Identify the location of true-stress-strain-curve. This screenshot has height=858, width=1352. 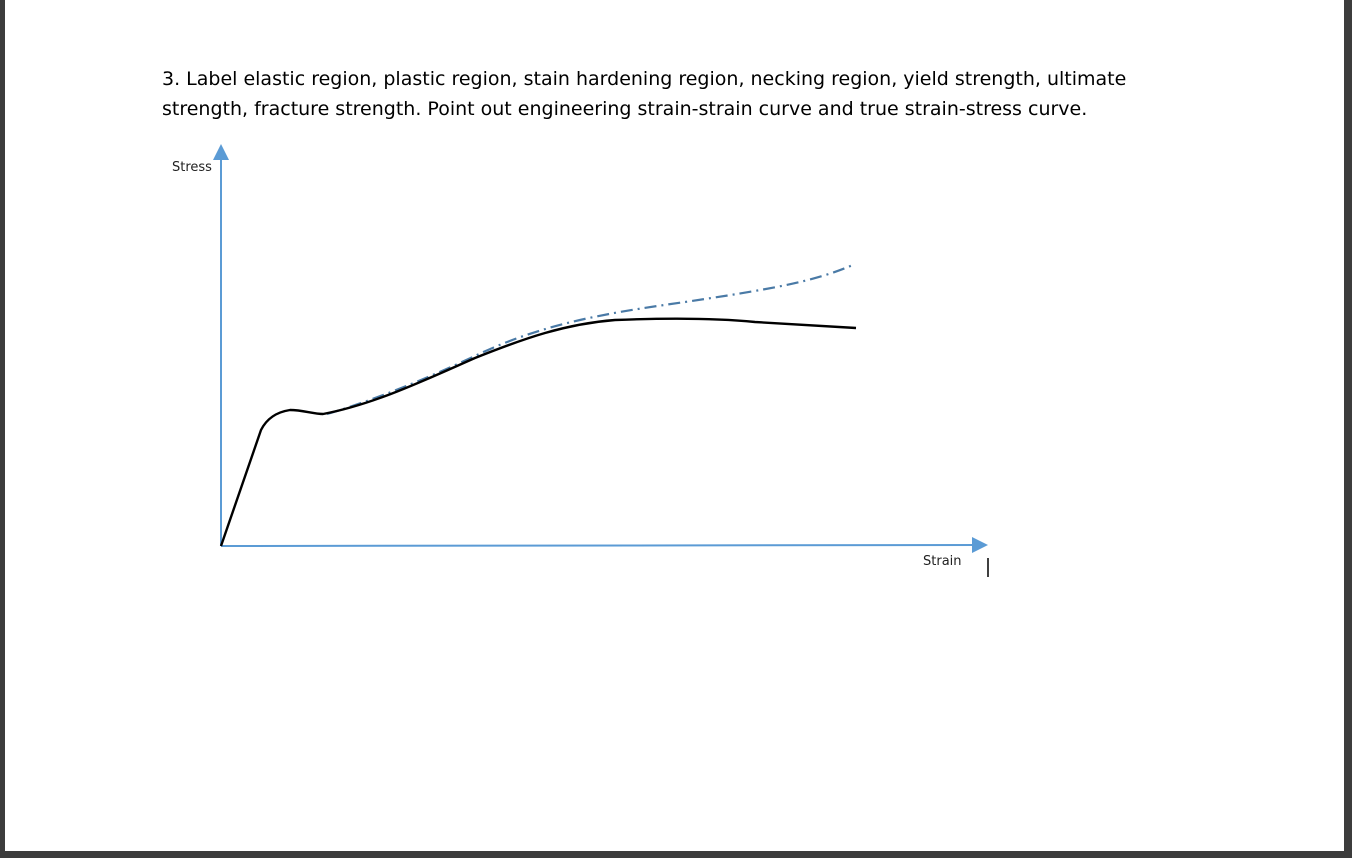
(591, 339).